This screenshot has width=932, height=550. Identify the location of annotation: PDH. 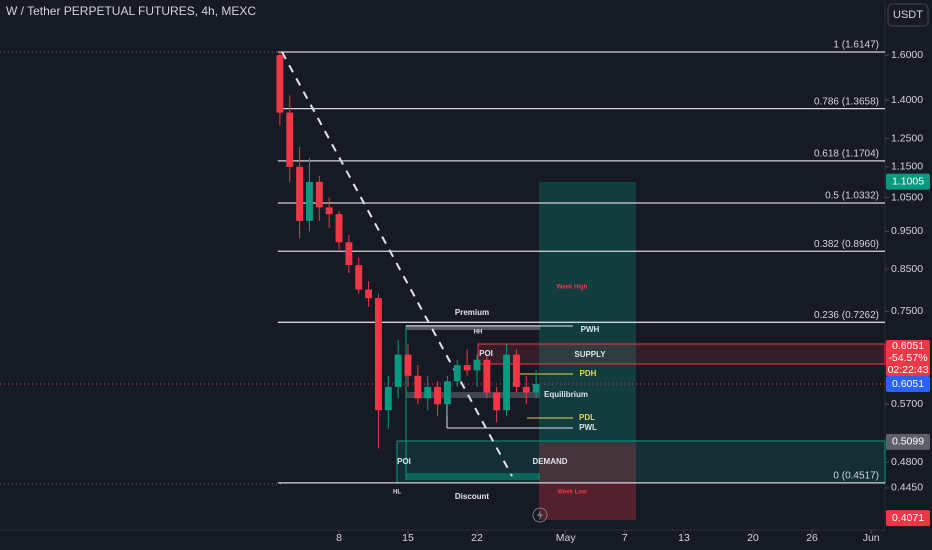
(588, 373).